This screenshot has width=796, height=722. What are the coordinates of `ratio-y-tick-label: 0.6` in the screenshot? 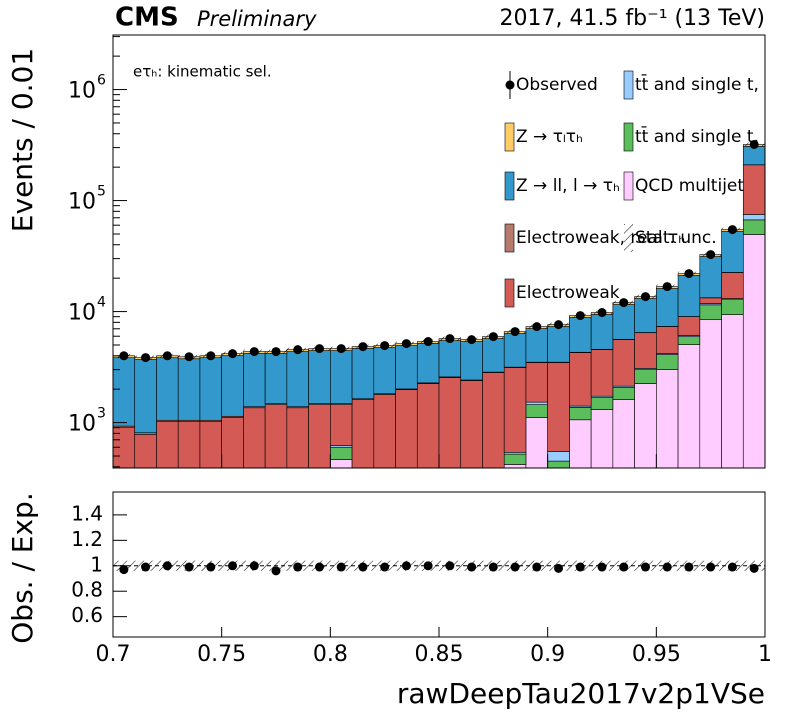 It's located at (87, 615).